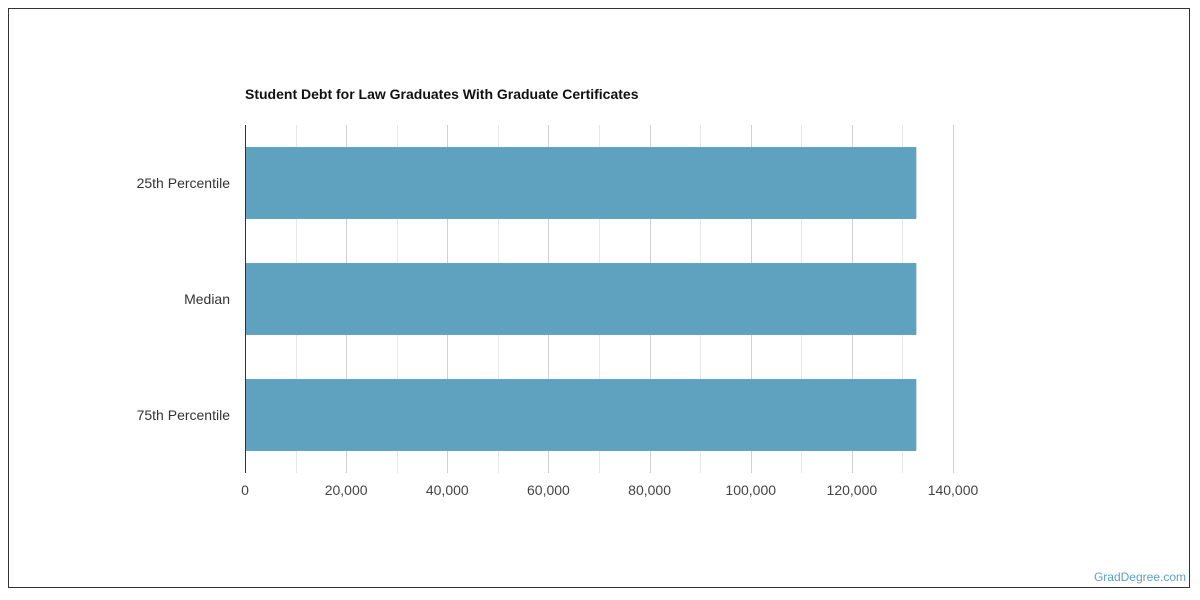  Describe the element at coordinates (346, 490) in the screenshot. I see `x-tick-label: 20,000` at that location.